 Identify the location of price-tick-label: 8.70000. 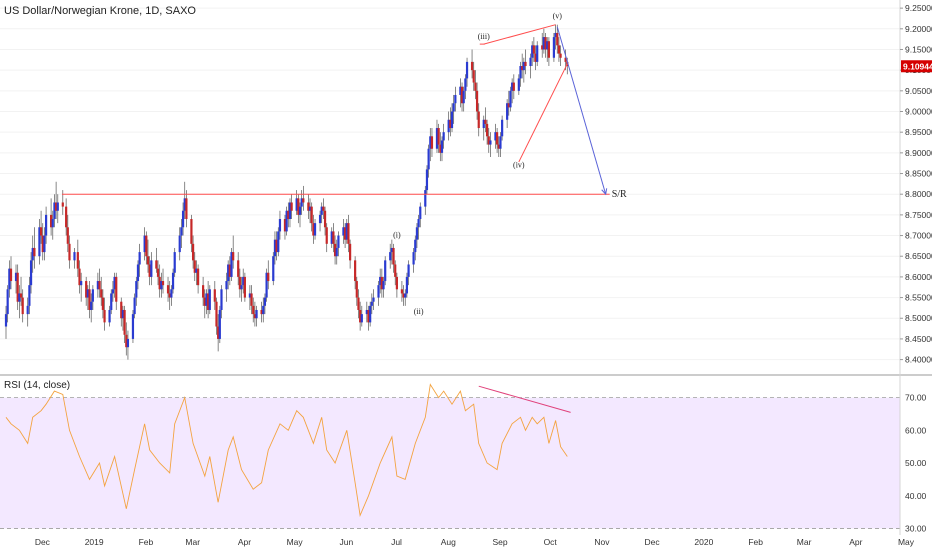
(918, 236).